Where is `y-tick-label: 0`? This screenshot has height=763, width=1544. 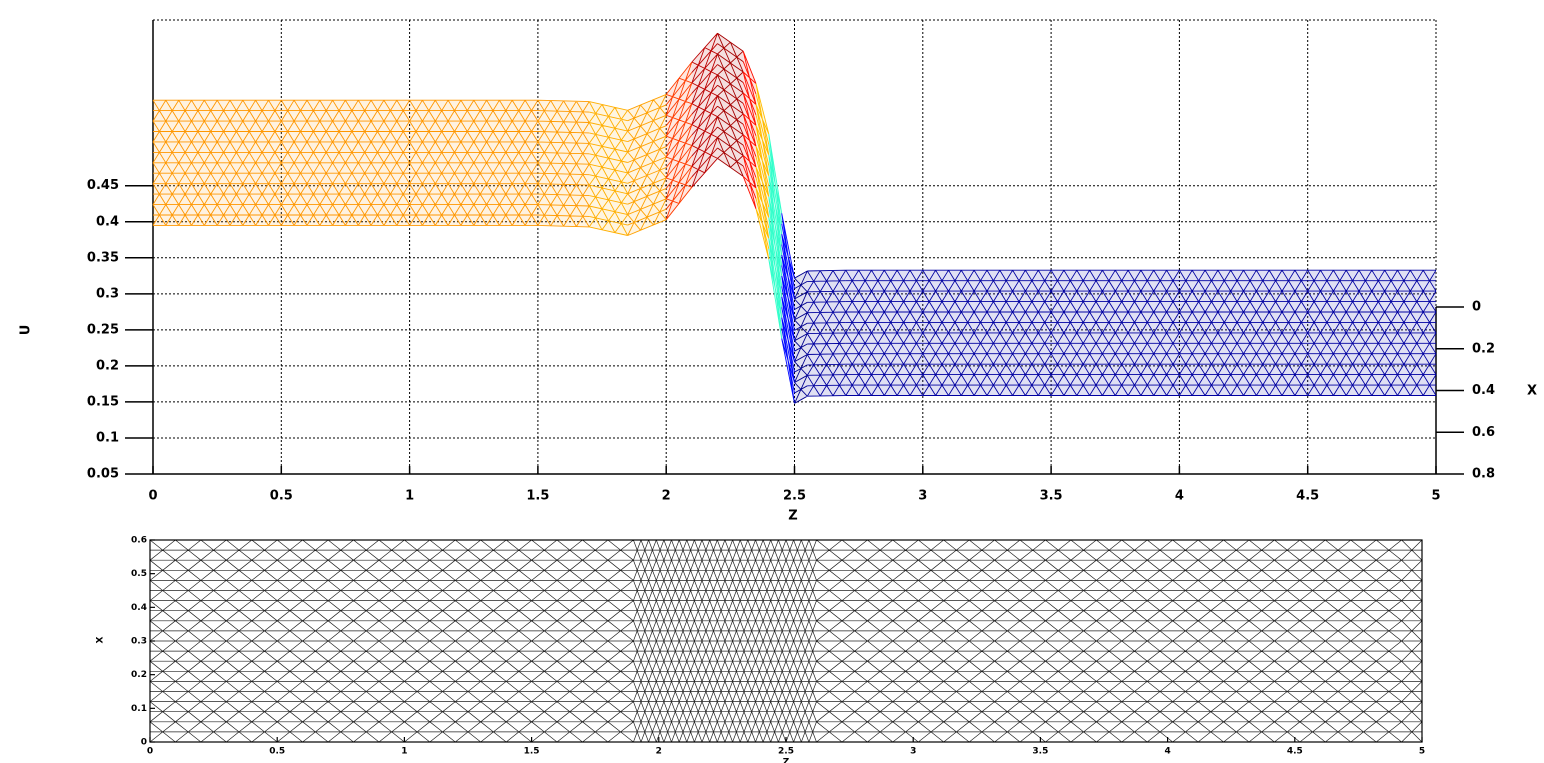 y-tick-label: 0 is located at coordinates (144, 743).